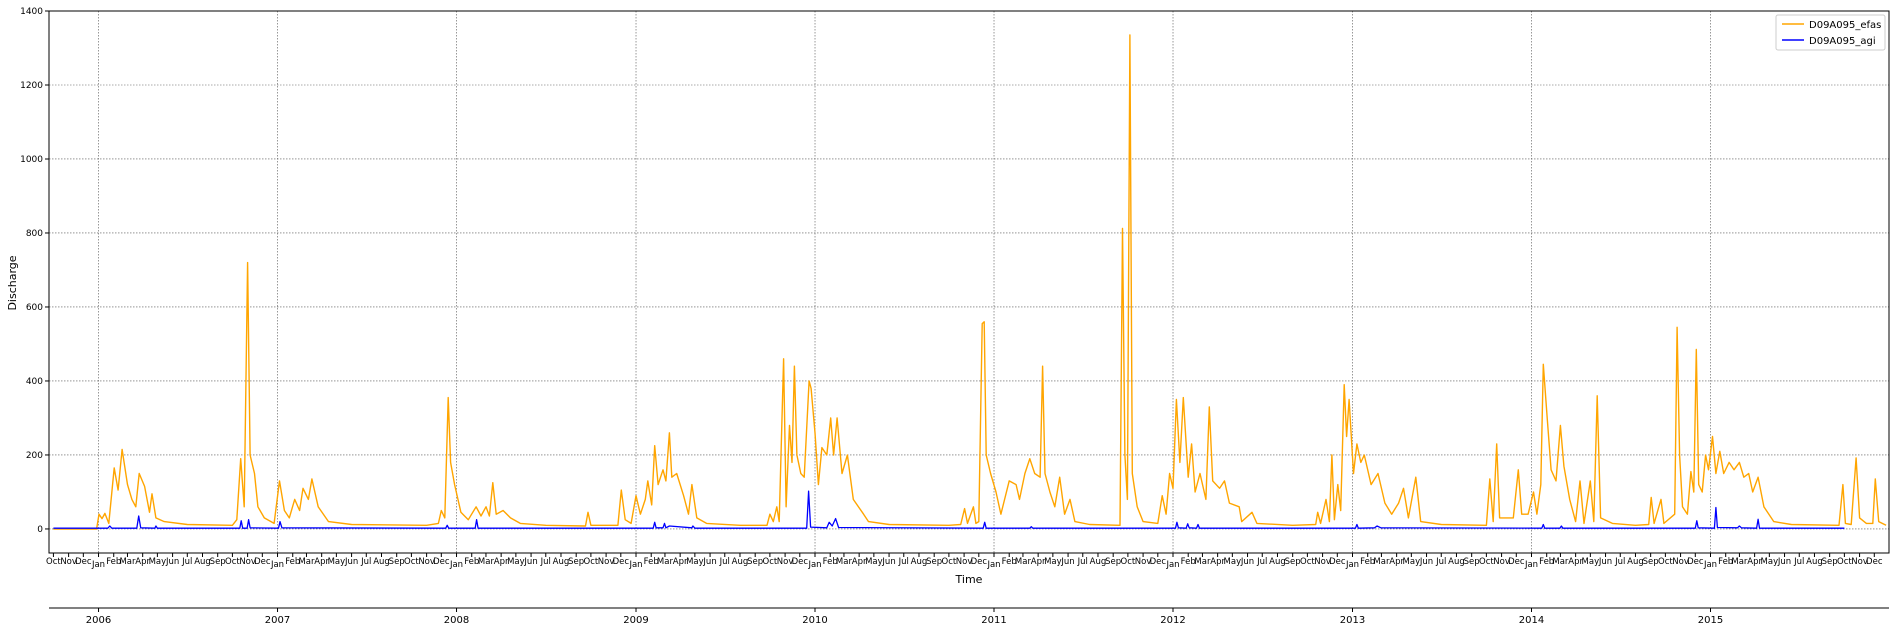  What do you see at coordinates (31, 160) in the screenshot?
I see `y-tick-label: 1000` at bounding box center [31, 160].